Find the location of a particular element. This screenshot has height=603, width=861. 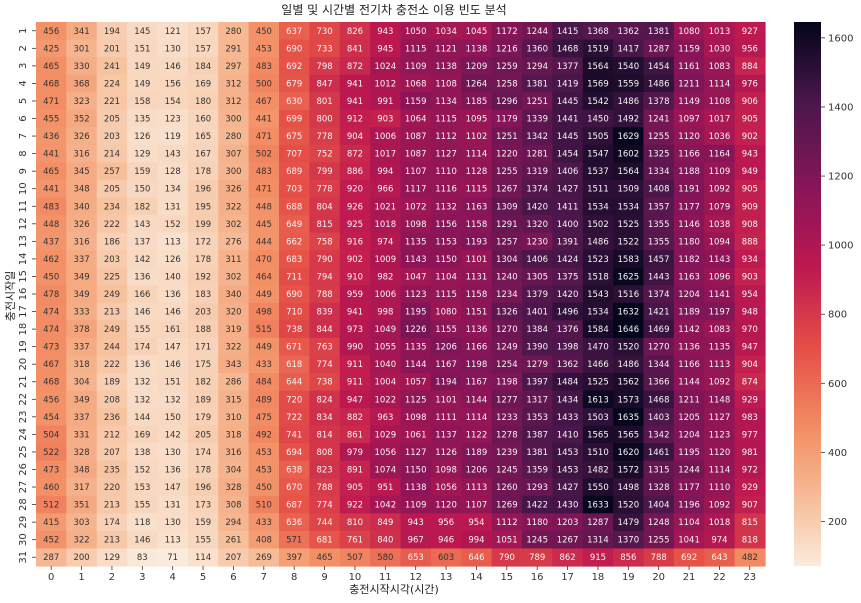

cell-value-label: 1401 is located at coordinates (537, 313).